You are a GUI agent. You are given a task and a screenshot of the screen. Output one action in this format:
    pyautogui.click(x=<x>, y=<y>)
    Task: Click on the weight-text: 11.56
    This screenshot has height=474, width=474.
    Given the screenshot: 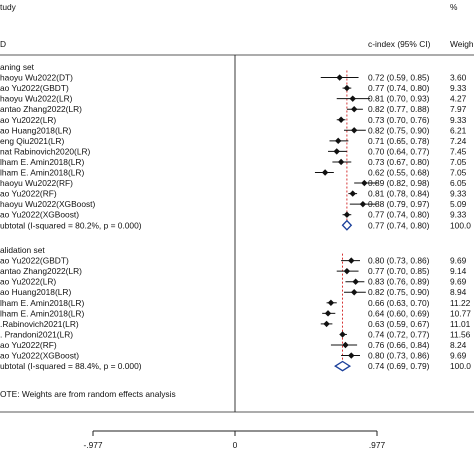 What is the action you would take?
    pyautogui.click(x=460, y=334)
    